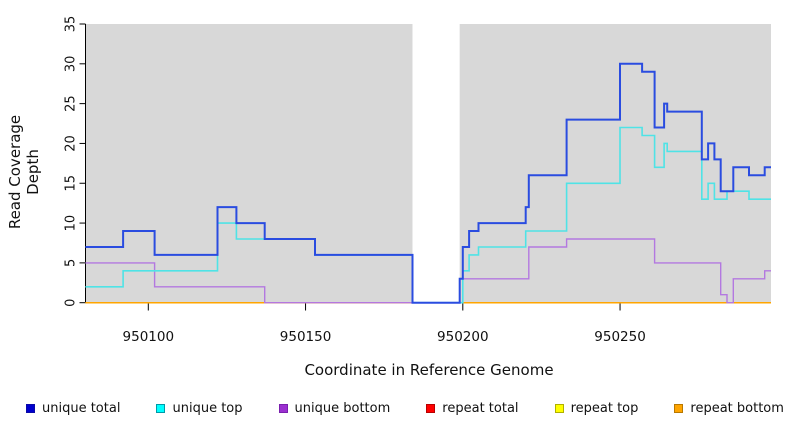 The height and width of the screenshot is (432, 792). I want to click on legend-item-repeat-total: repeat total, so click(472, 408).